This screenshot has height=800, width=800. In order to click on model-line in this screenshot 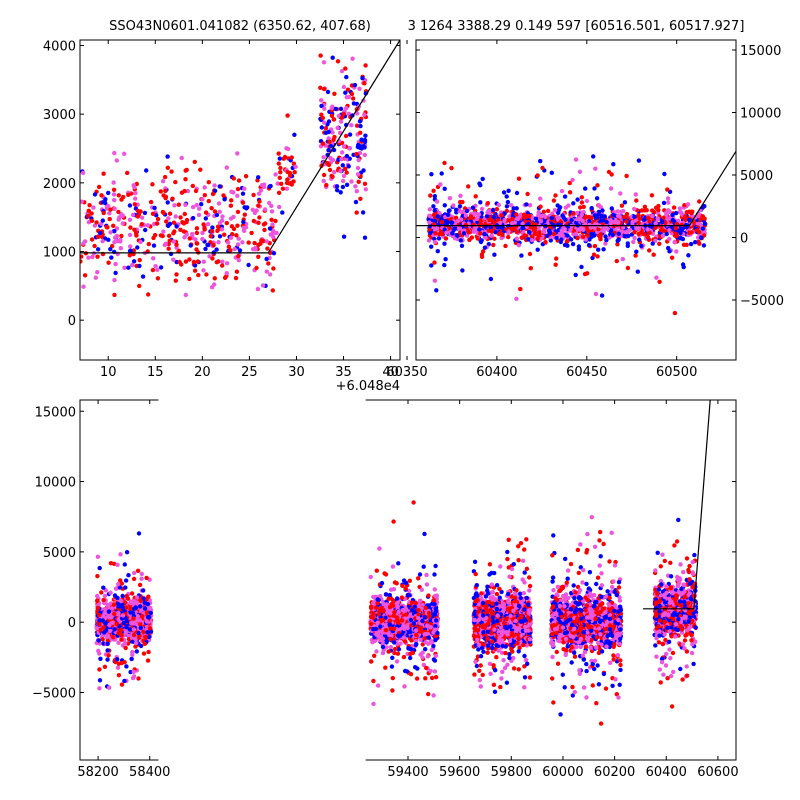, I will do `click(240, 147)`.